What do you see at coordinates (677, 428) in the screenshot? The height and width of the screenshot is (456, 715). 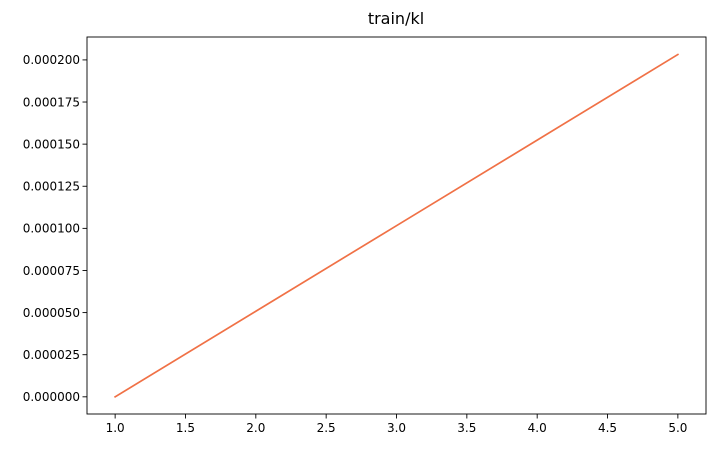 I see `x-tick-label: 5.0` at bounding box center [677, 428].